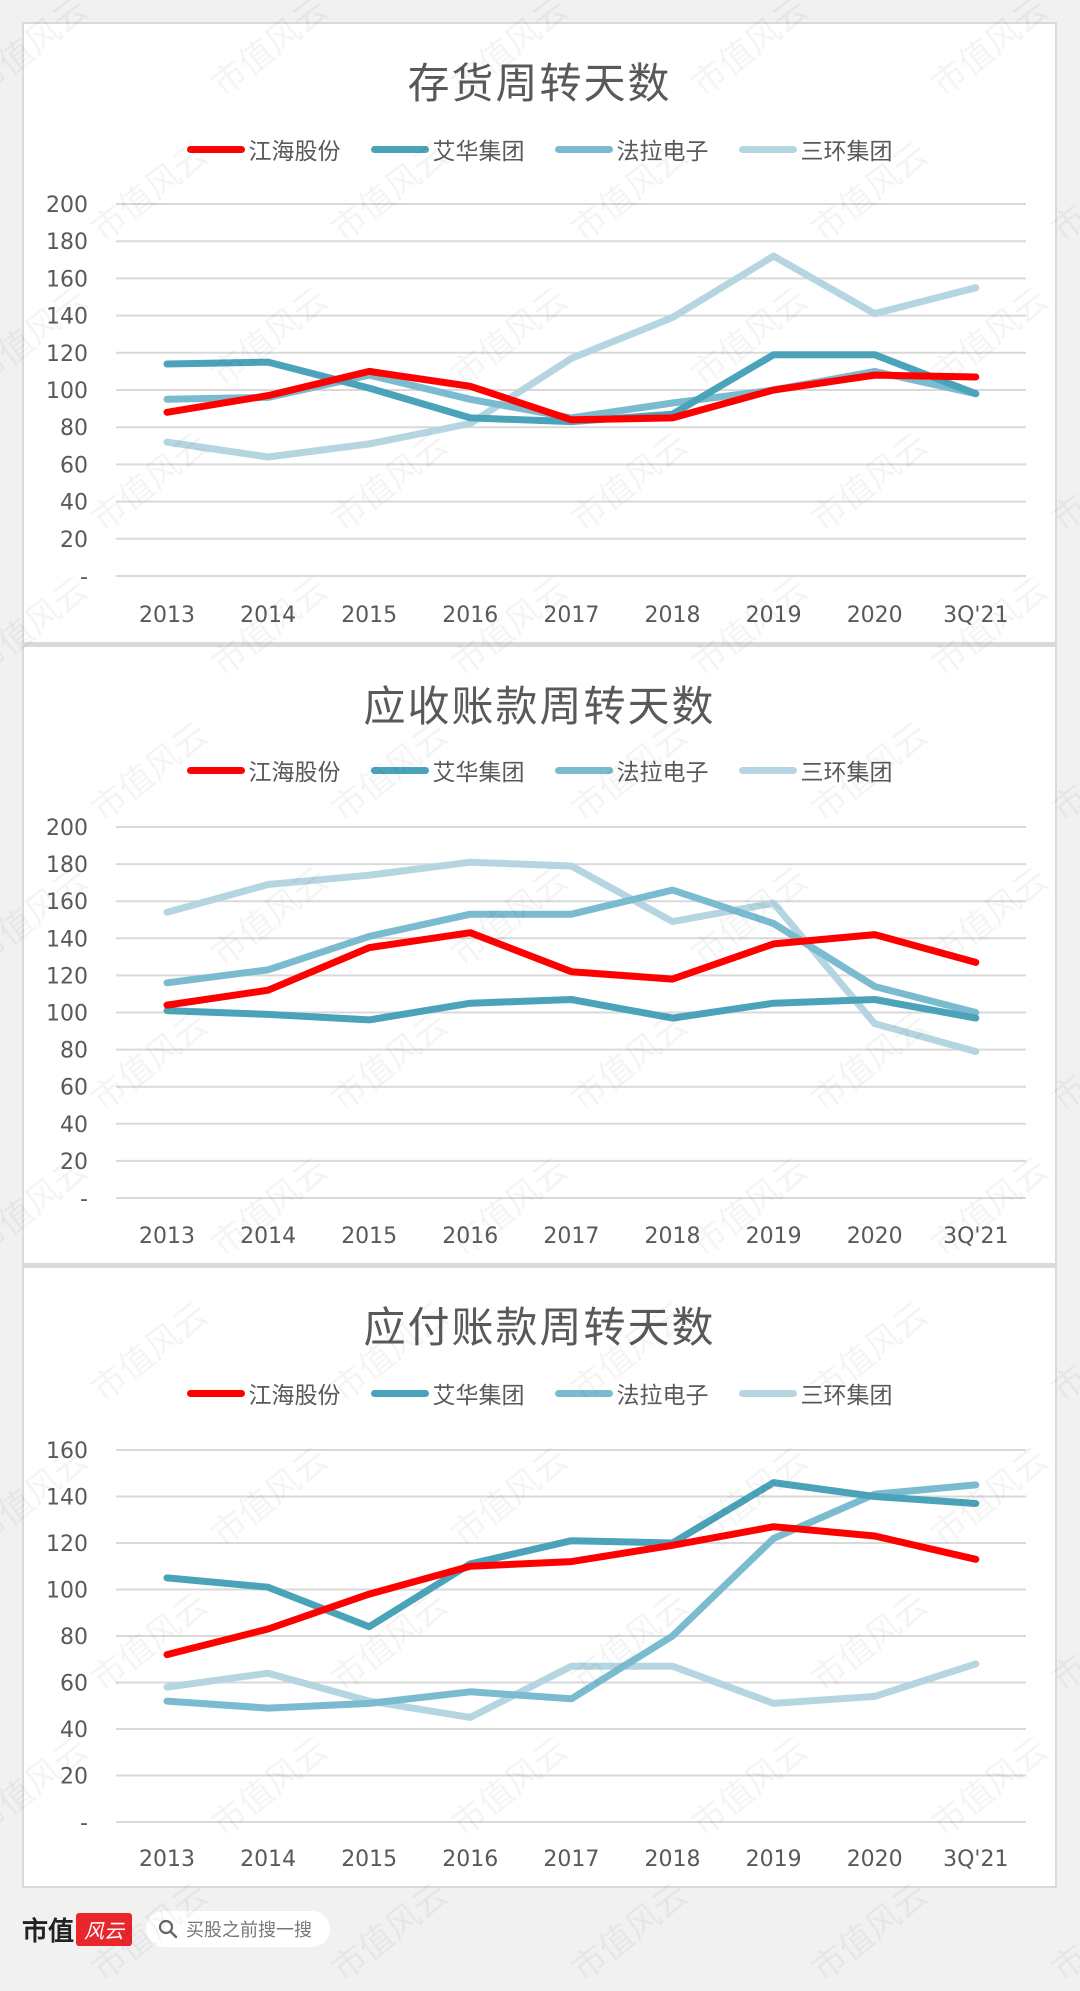 The image size is (1080, 1991). I want to click on brand-logo-badge: 风云, so click(104, 1929).